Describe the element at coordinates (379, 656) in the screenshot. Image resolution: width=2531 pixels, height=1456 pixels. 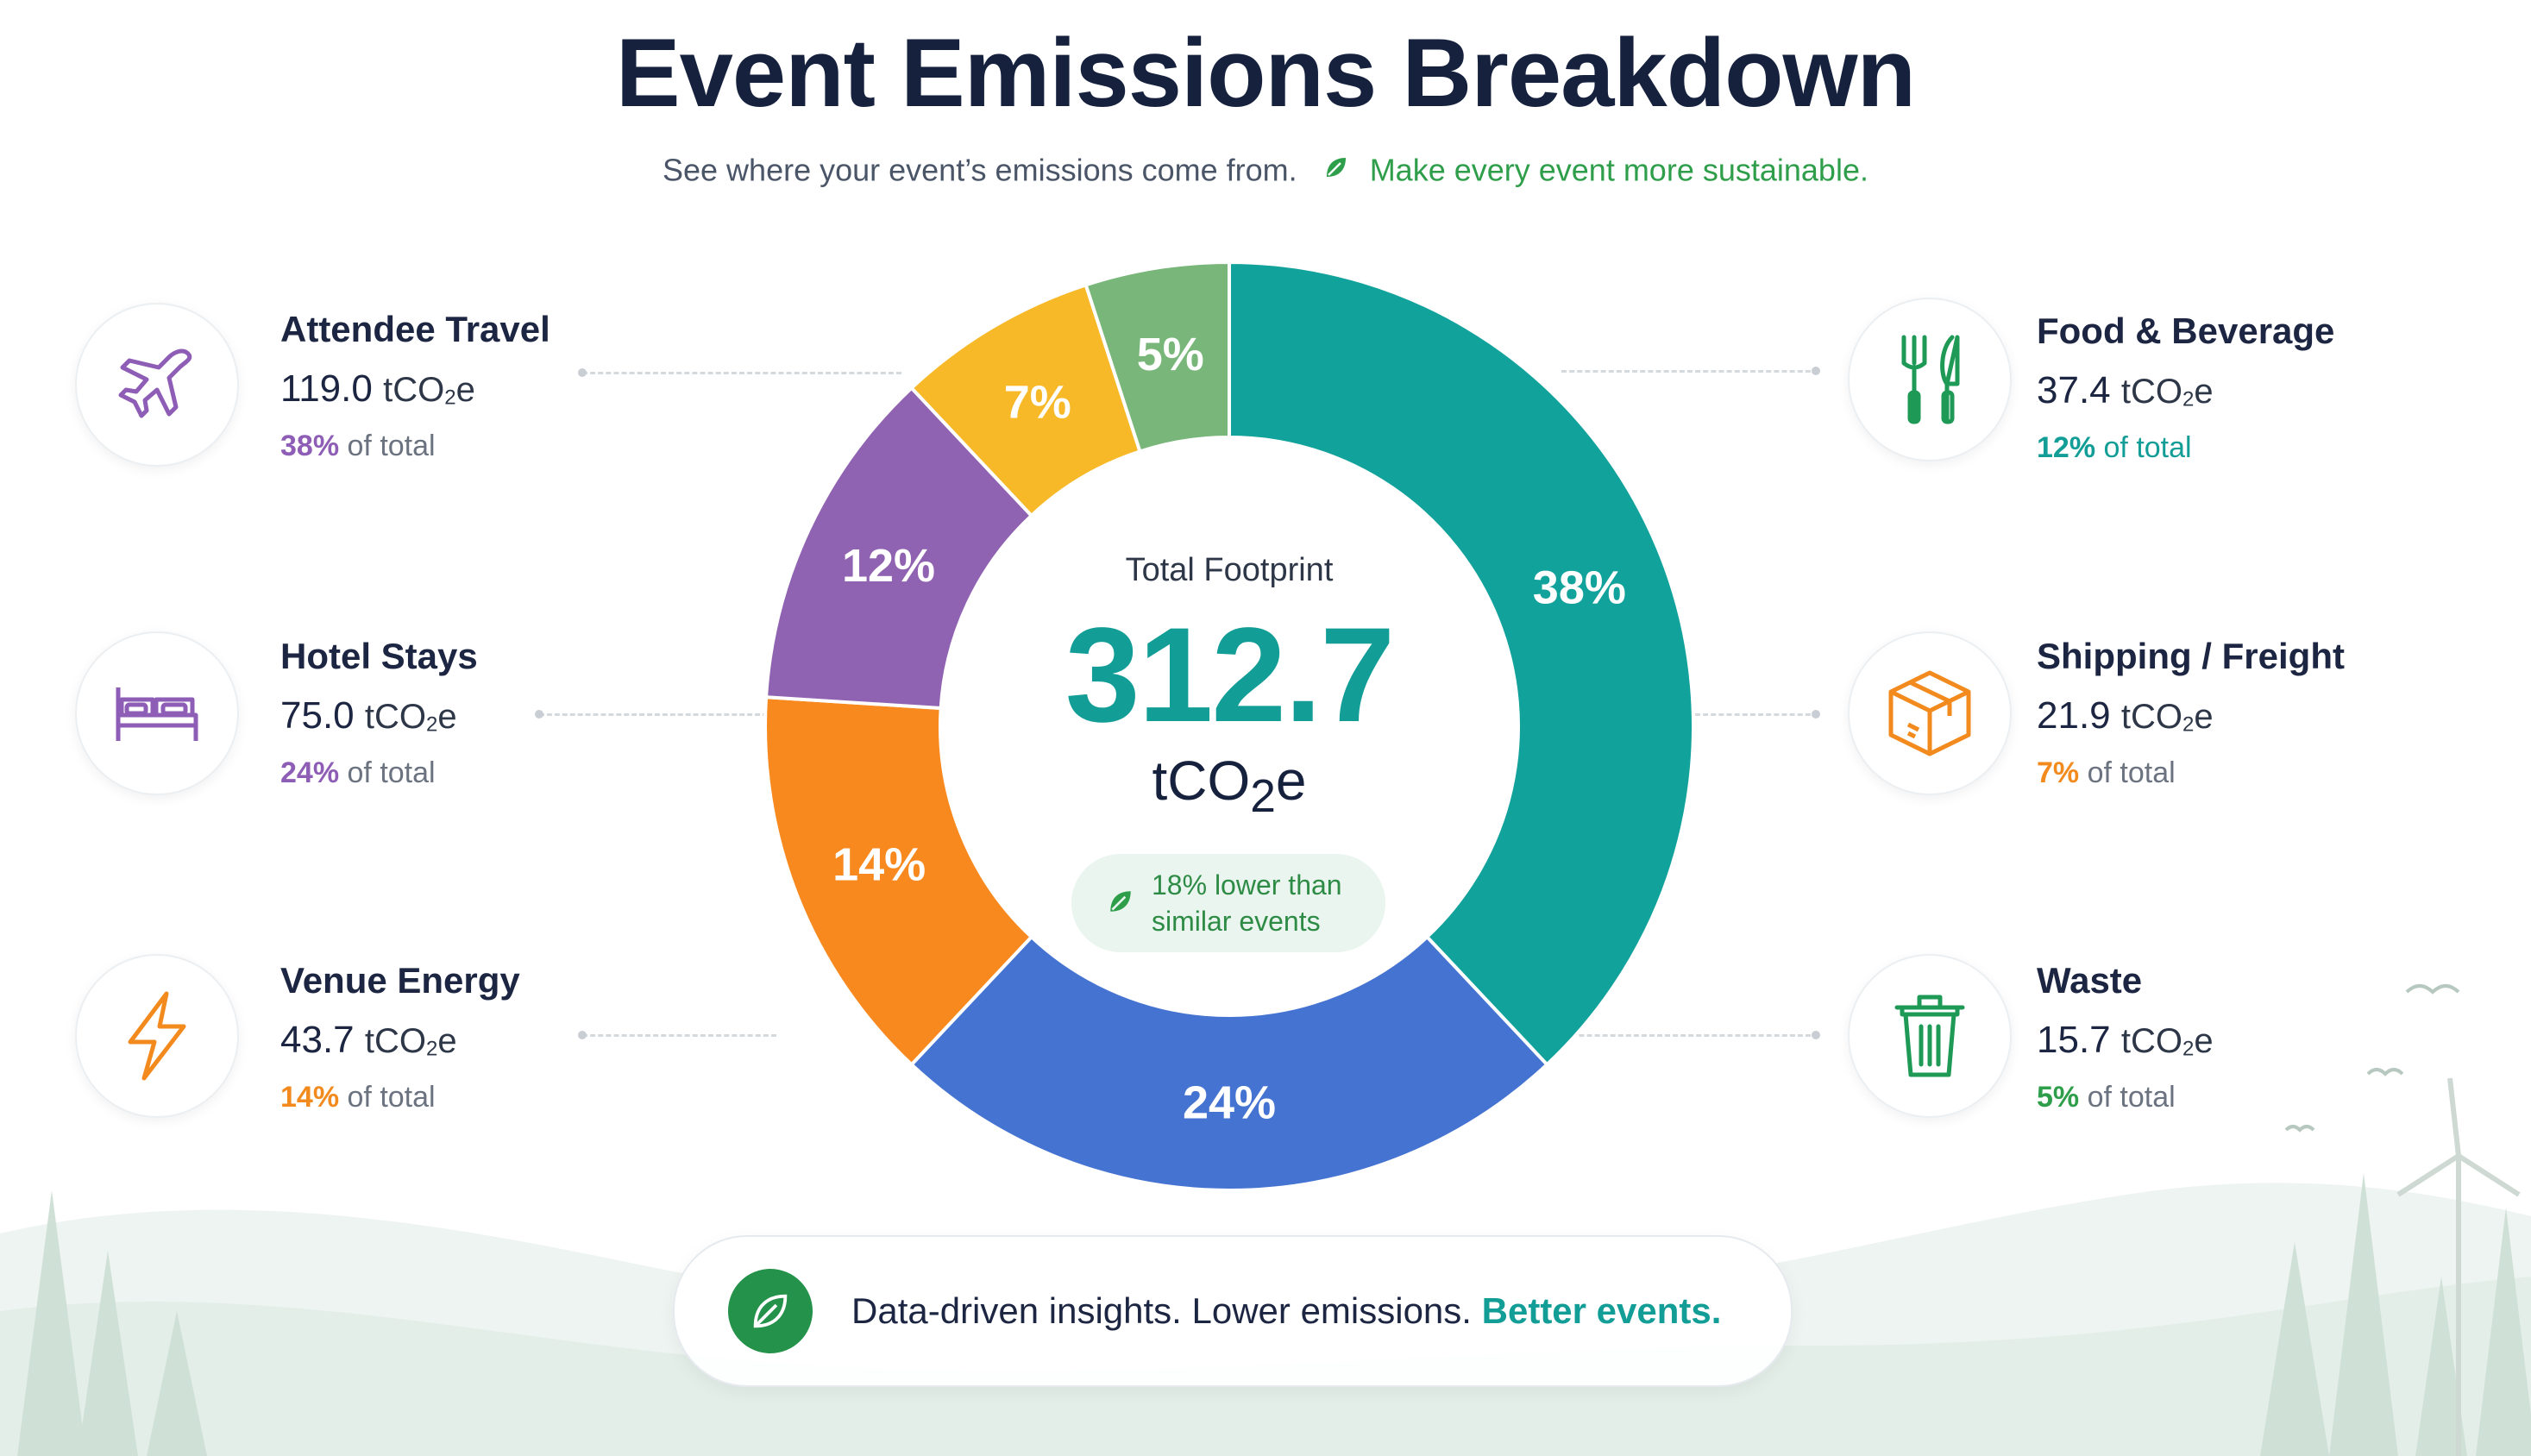
I see `category-name: Hotel Stays` at that location.